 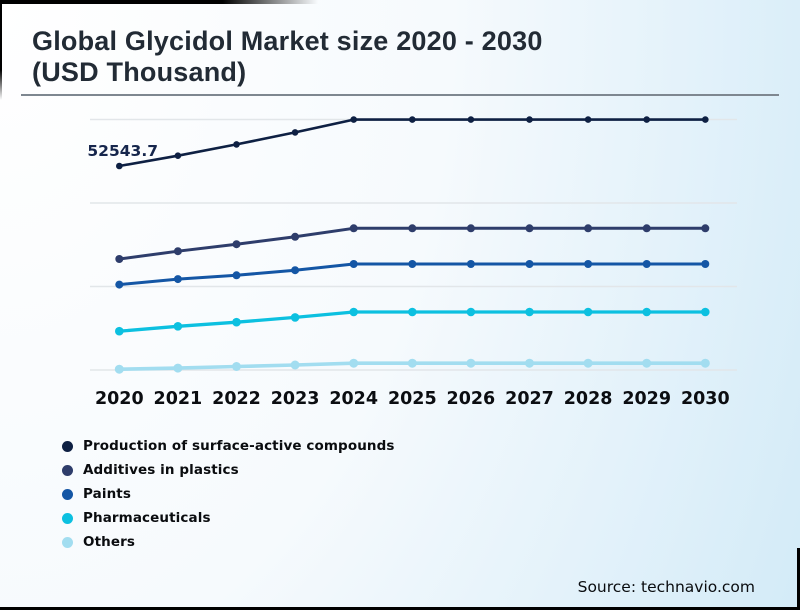 What do you see at coordinates (236, 399) in the screenshot?
I see `x-axis-label: 2022` at bounding box center [236, 399].